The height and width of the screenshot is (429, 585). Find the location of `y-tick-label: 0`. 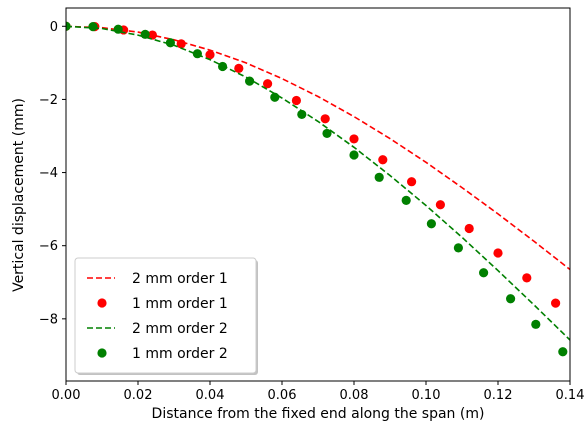

y-tick-label: 0 is located at coordinates (54, 27).